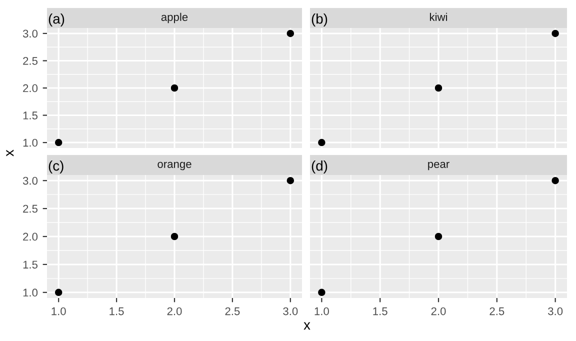  Describe the element at coordinates (307, 326) in the screenshot. I see `x-axis-title: x` at that location.